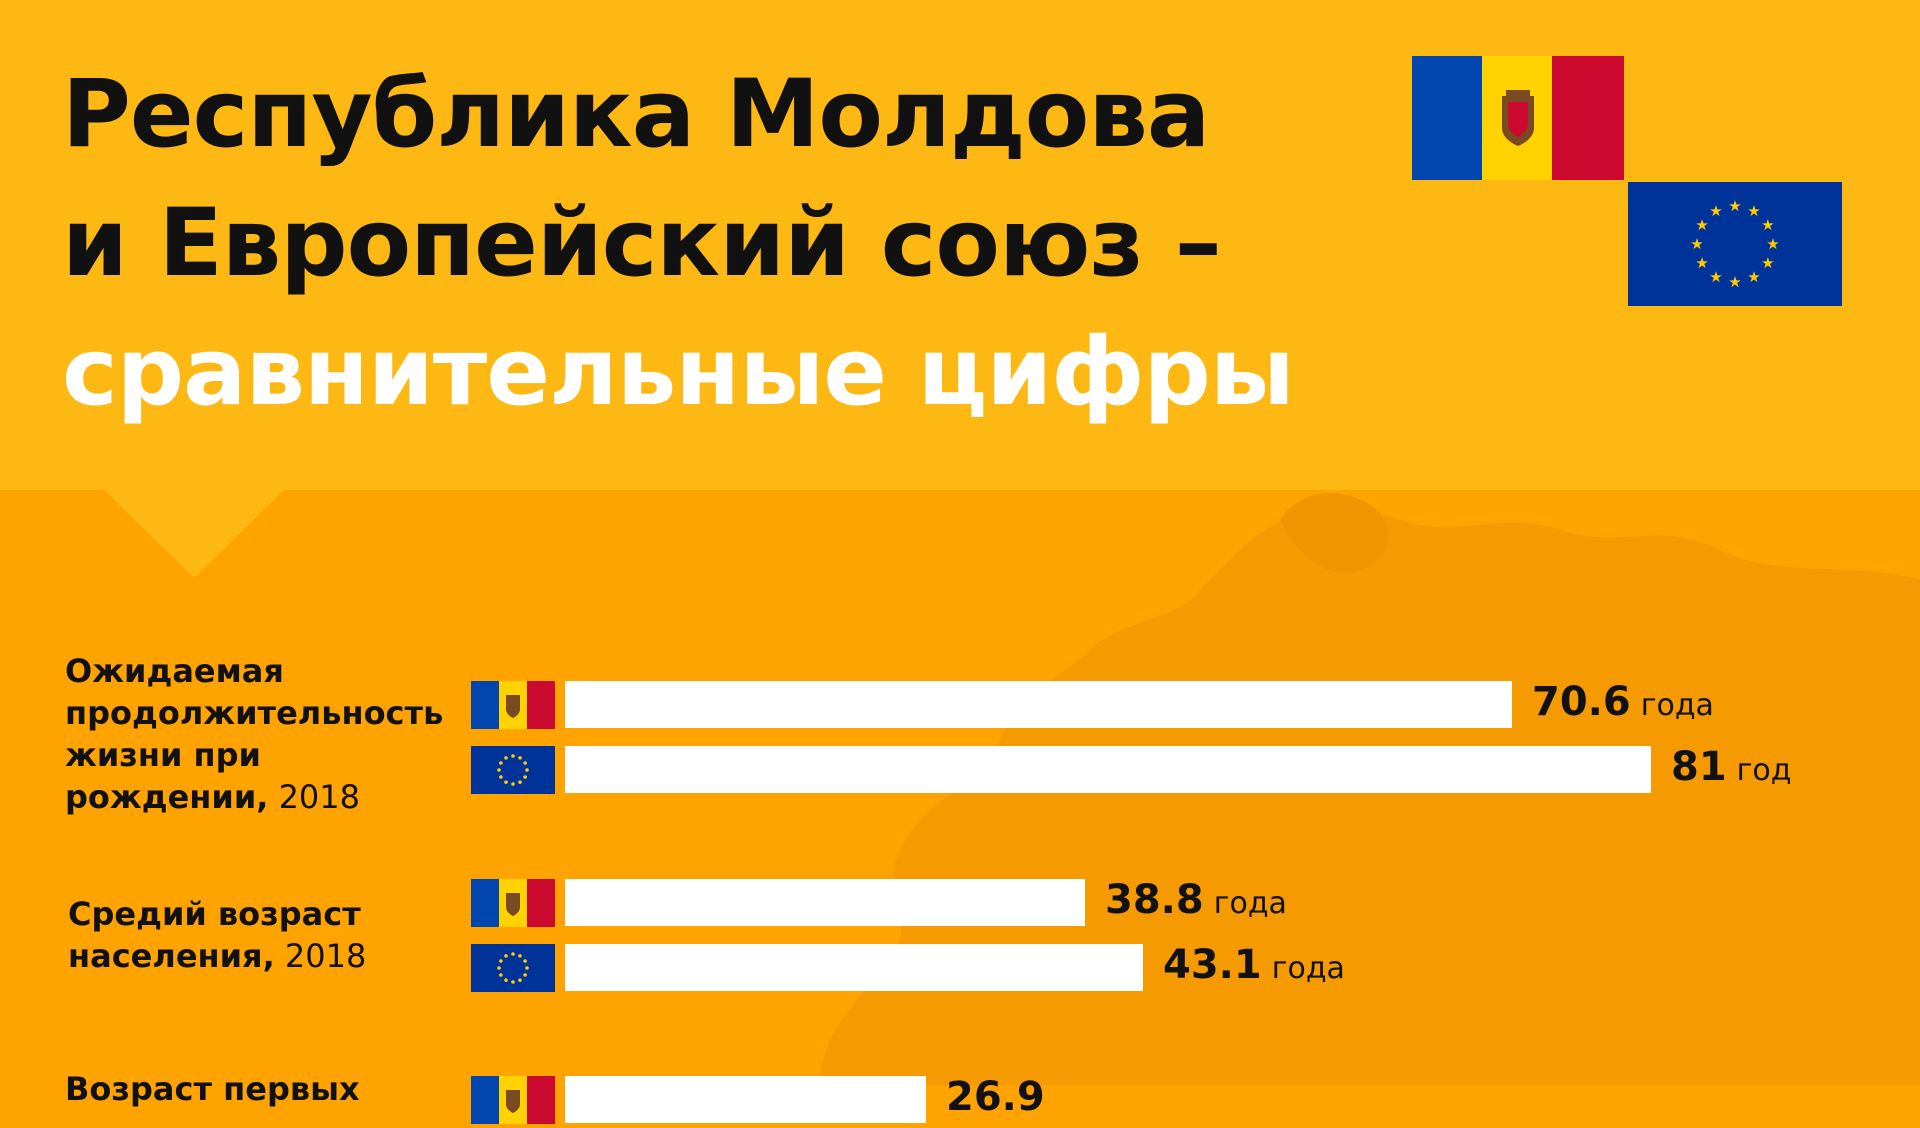 The width and height of the screenshot is (1920, 1128). What do you see at coordinates (194, 533) in the screenshot?
I see `header-pointer` at bounding box center [194, 533].